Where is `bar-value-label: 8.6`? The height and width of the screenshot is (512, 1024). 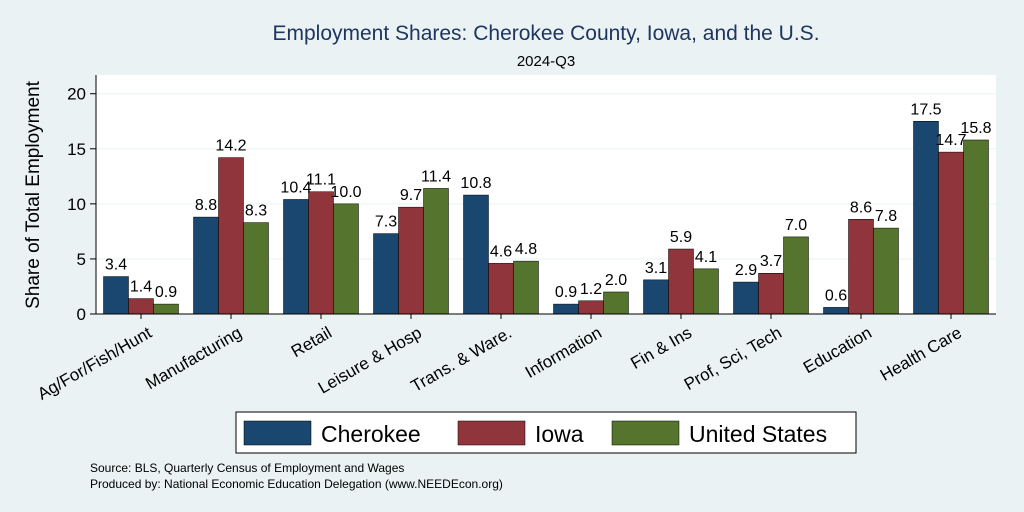
bar-value-label: 8.6 is located at coordinates (861, 207).